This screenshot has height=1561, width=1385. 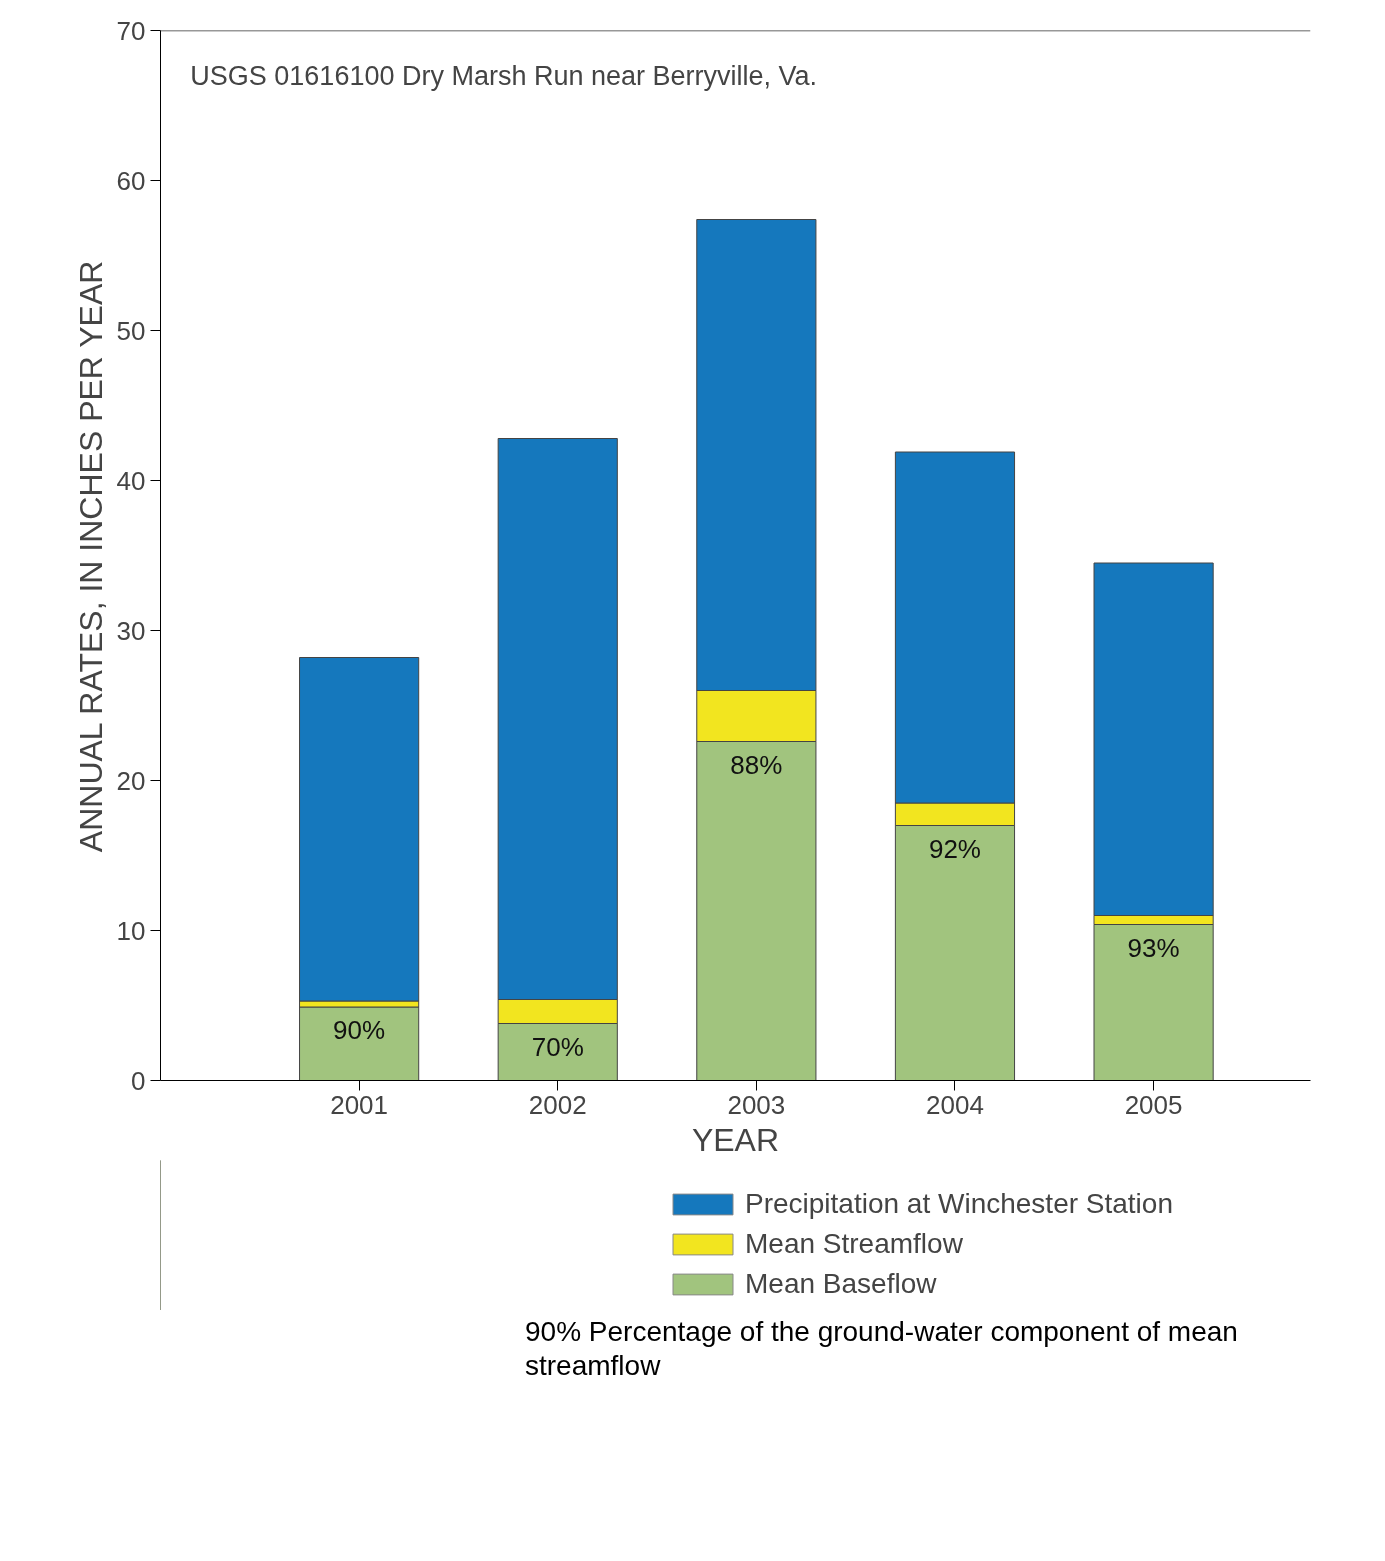 What do you see at coordinates (841, 1284) in the screenshot?
I see `legend-label: Mean Baseflow` at bounding box center [841, 1284].